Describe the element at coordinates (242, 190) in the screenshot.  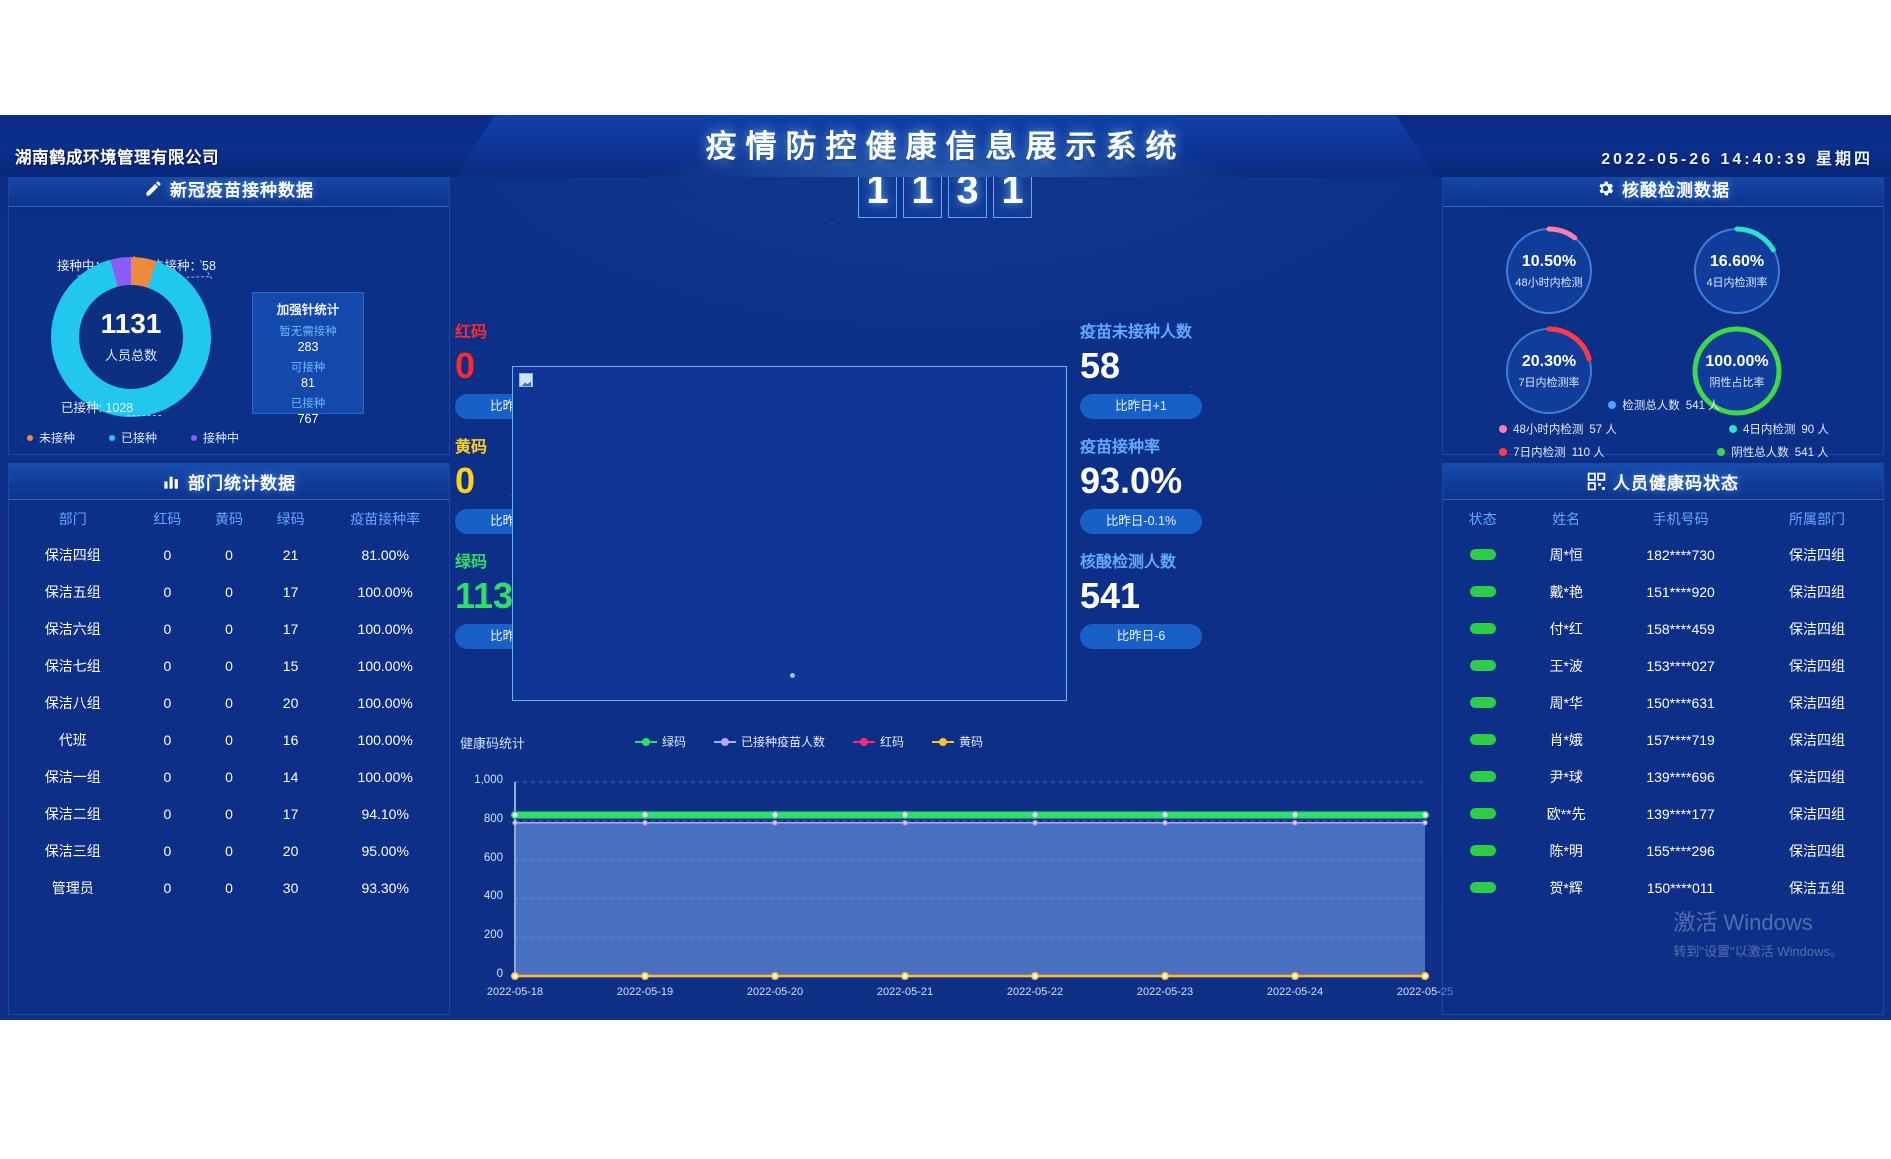
I see `vaccine-panel-title: 新冠疫苗接种数据` at that location.